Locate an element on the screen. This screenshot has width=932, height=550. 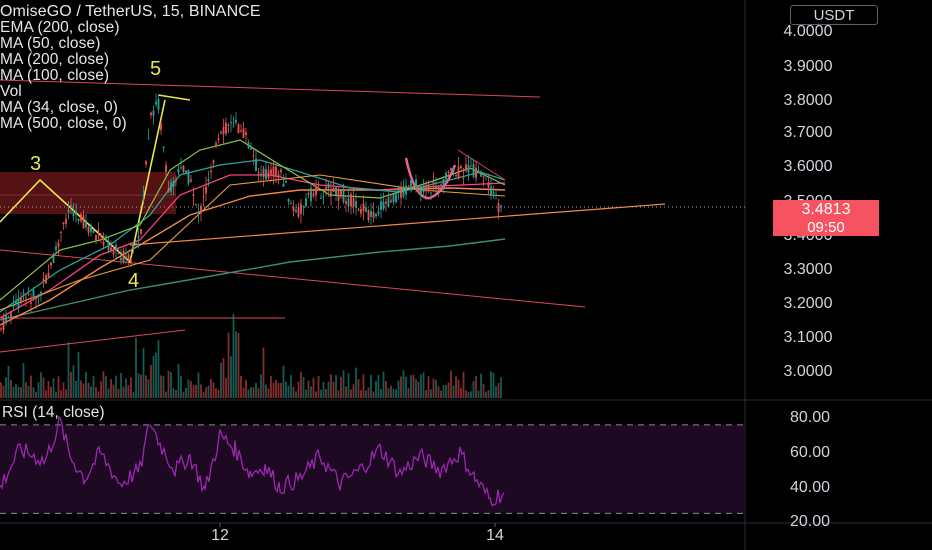
indicator-ma100: MA (100, close) is located at coordinates (55, 75).